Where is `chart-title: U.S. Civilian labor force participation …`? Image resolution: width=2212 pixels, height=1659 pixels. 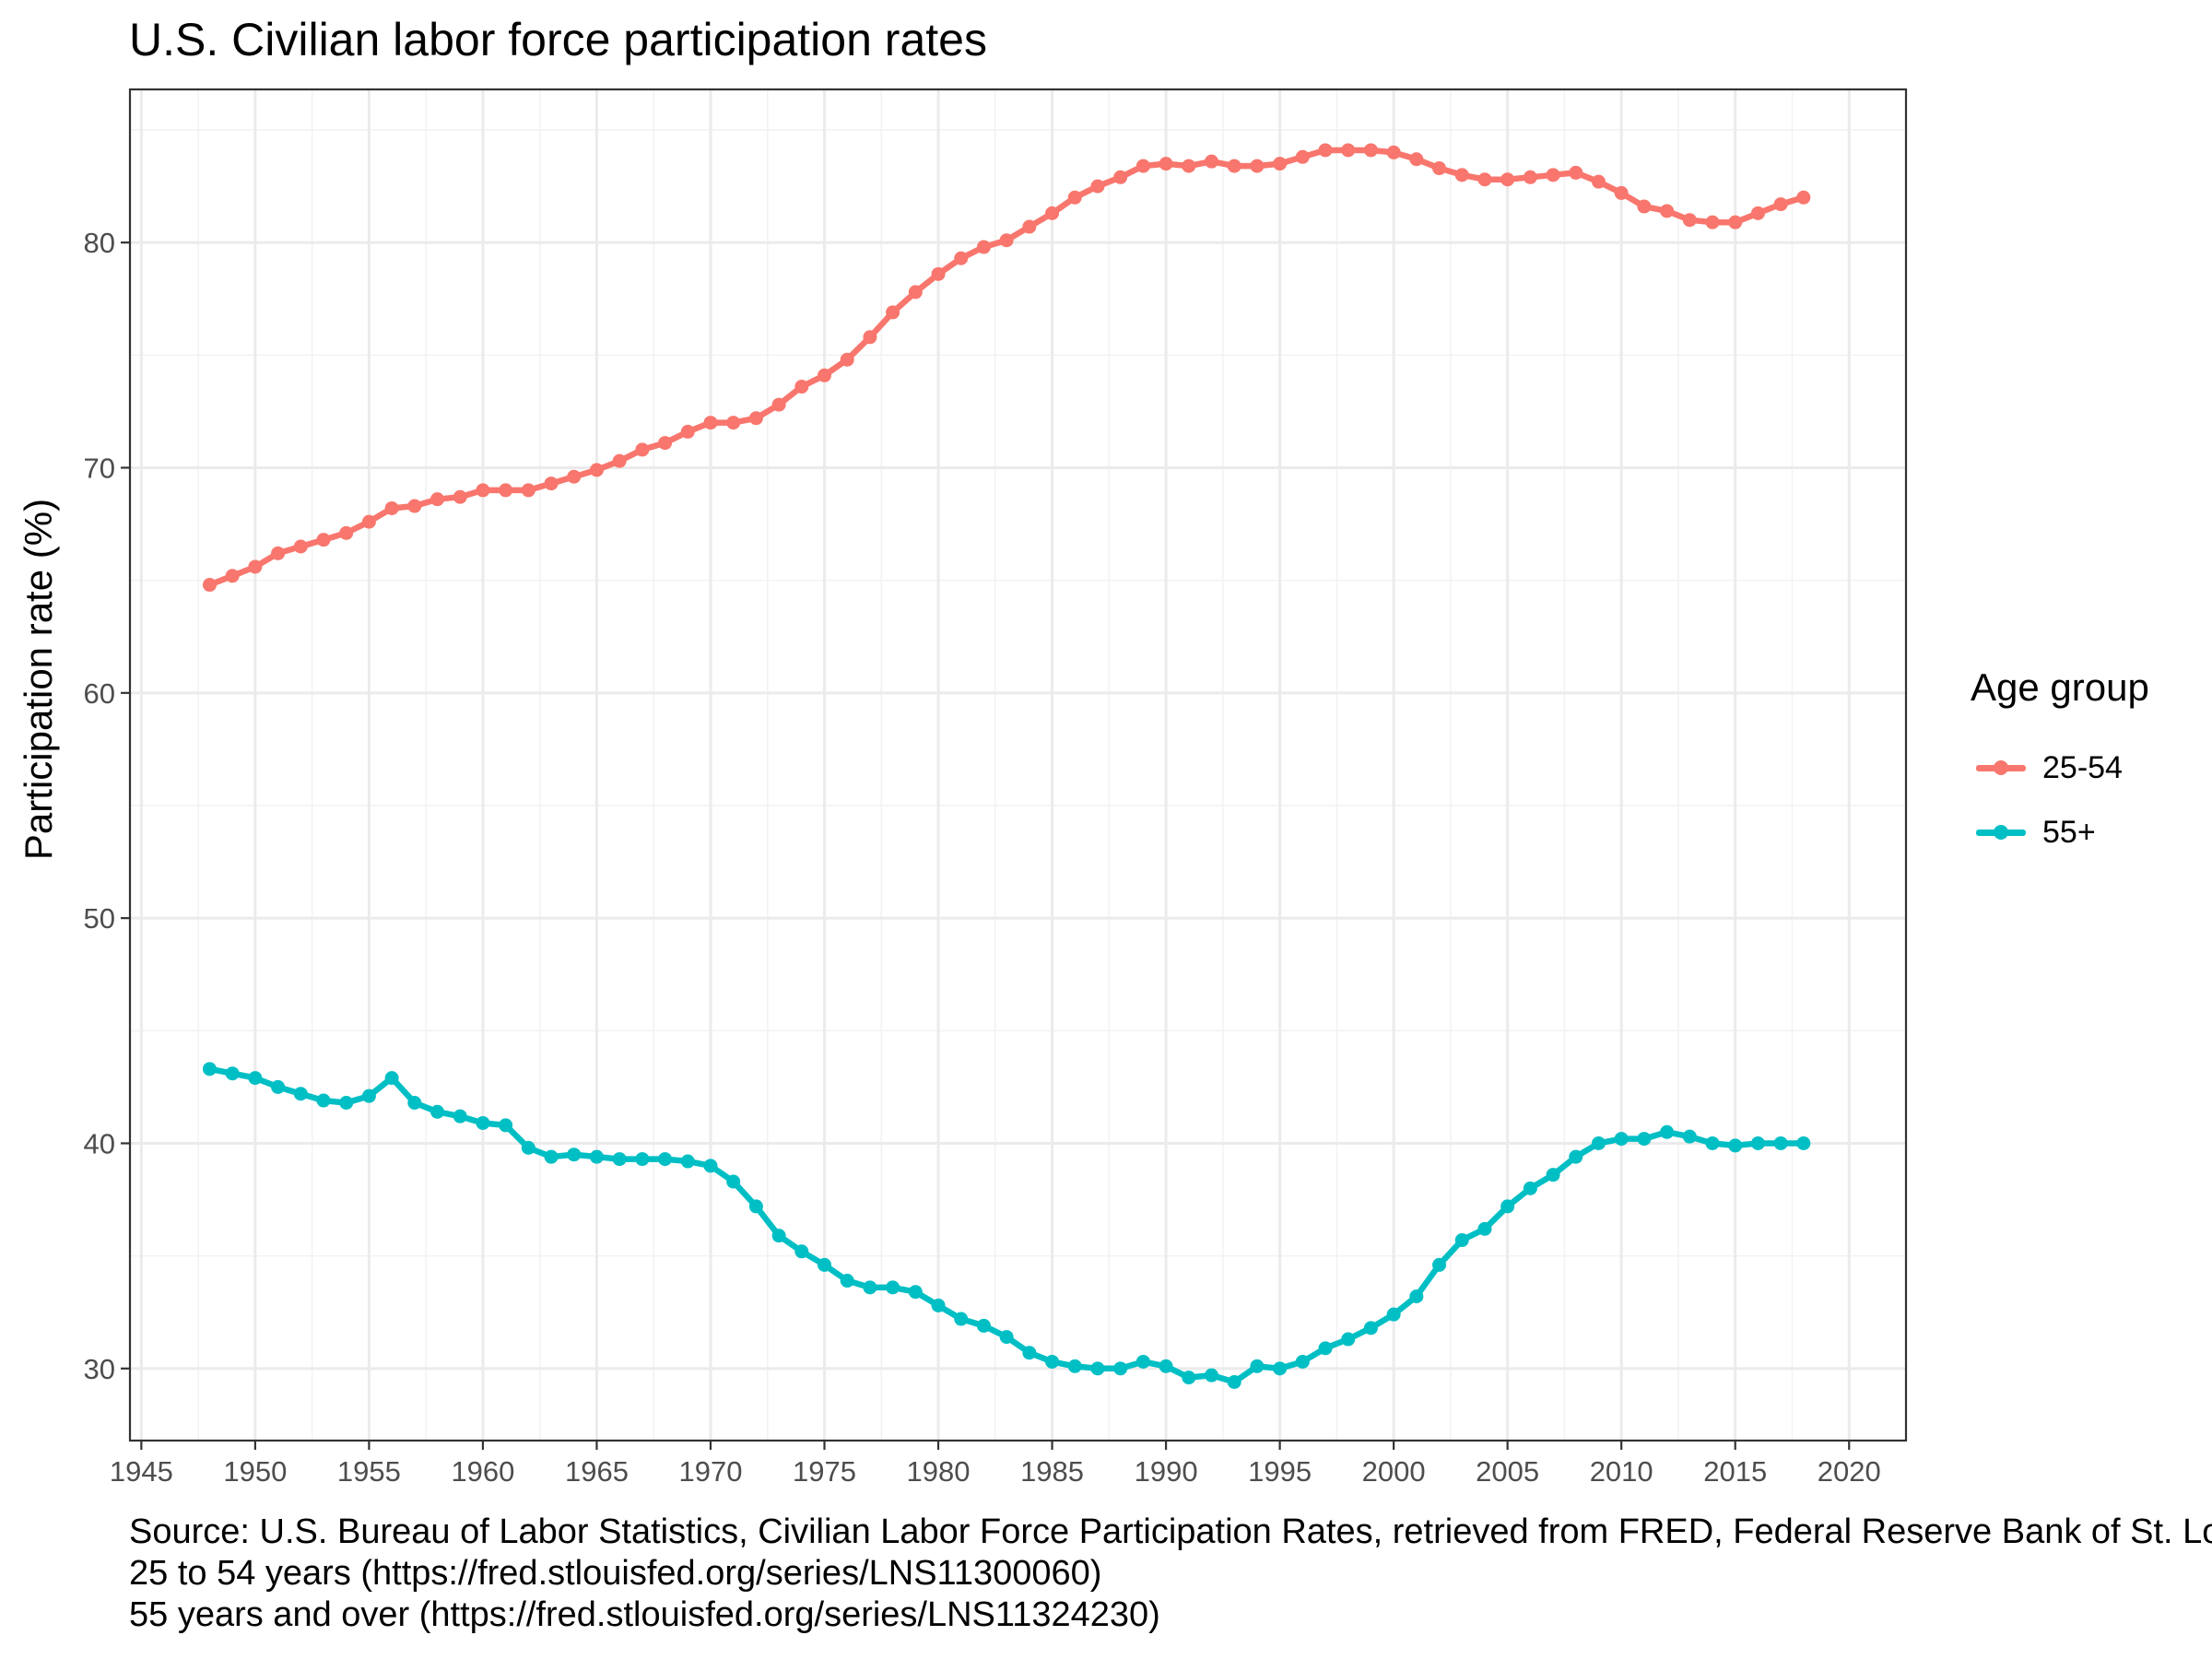
chart-title: U.S. Civilian labor force participation … is located at coordinates (558, 39).